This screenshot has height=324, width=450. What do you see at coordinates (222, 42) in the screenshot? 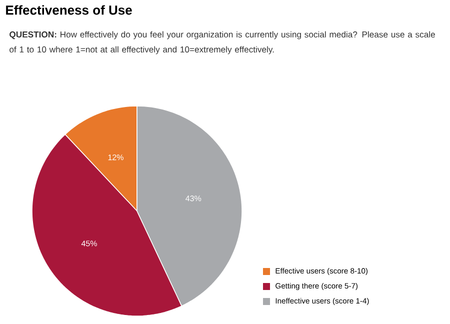
I see `chart-subtitle: QUESTION: How effectively do you feel your organization is currently using social media? Please use a scale of 1 to 10 where 1=not at all effectively and 10=extremely effectively.` at bounding box center [222, 42].